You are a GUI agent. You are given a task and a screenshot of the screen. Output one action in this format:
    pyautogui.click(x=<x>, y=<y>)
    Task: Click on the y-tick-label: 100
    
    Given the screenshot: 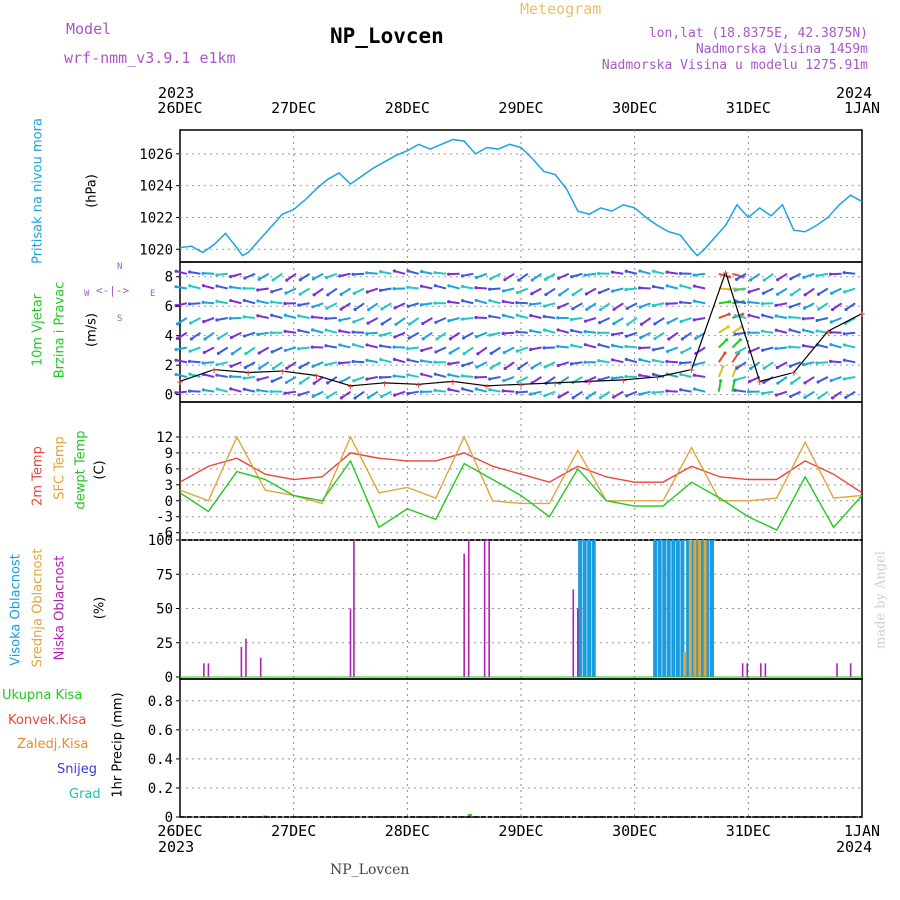 What is the action you would take?
    pyautogui.click(x=160, y=541)
    